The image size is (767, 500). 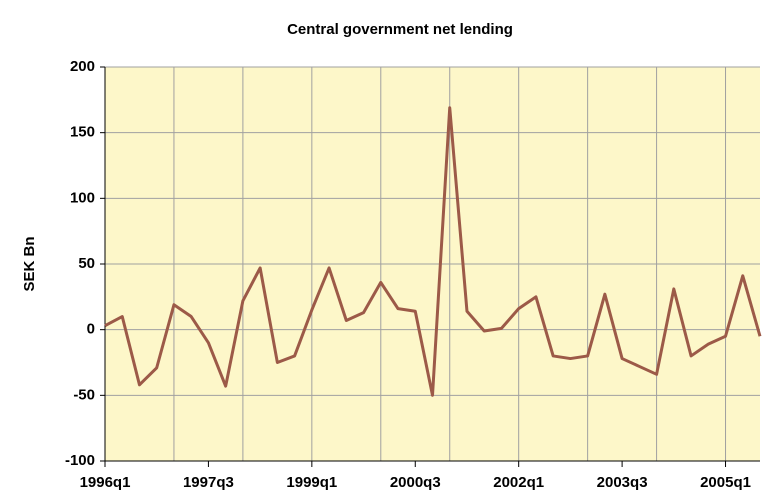 What do you see at coordinates (86, 263) in the screenshot?
I see `y-tick-label: 50` at bounding box center [86, 263].